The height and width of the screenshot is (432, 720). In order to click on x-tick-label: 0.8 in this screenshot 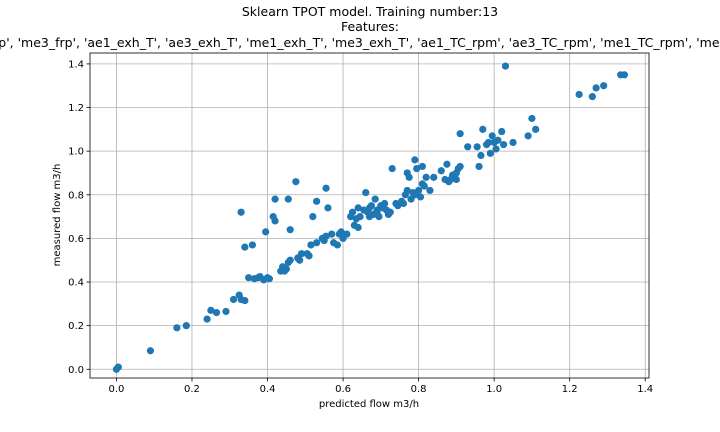, I will do `click(419, 389)`.